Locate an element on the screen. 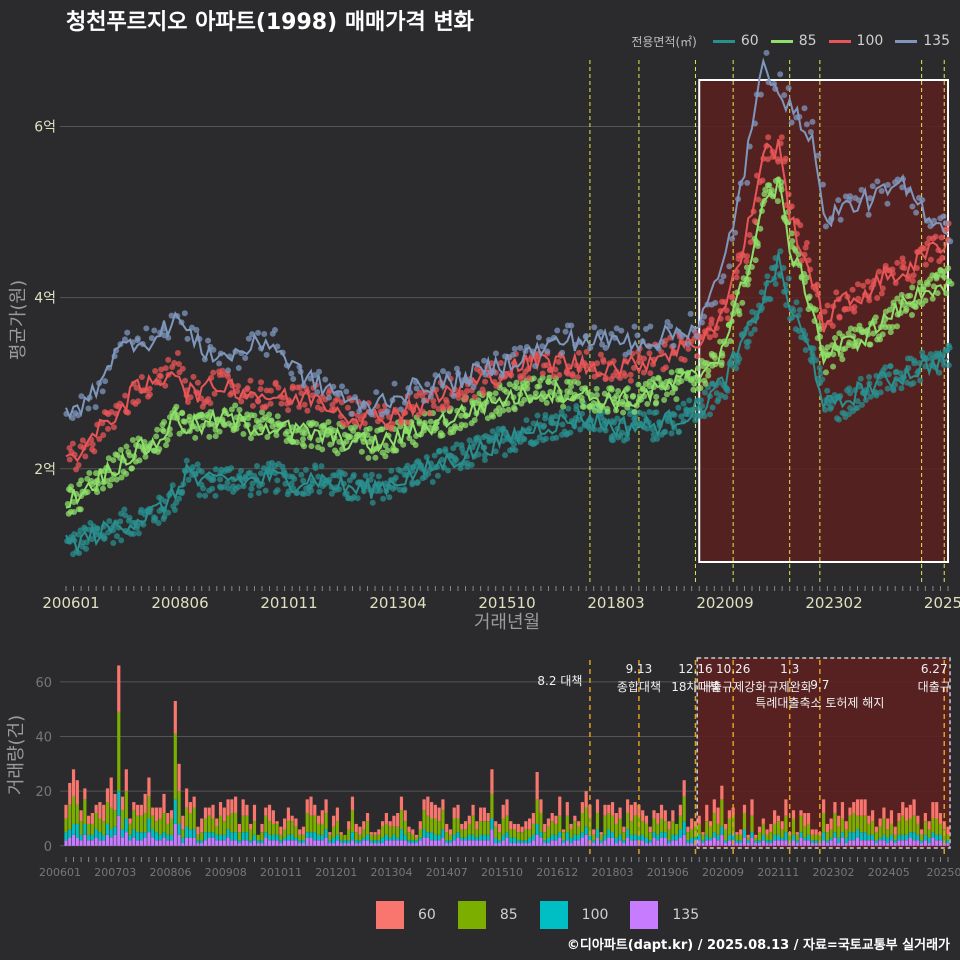 Image resolution: width=960 pixels, height=960 pixels. legend-item-100: 100 is located at coordinates (855, 41).